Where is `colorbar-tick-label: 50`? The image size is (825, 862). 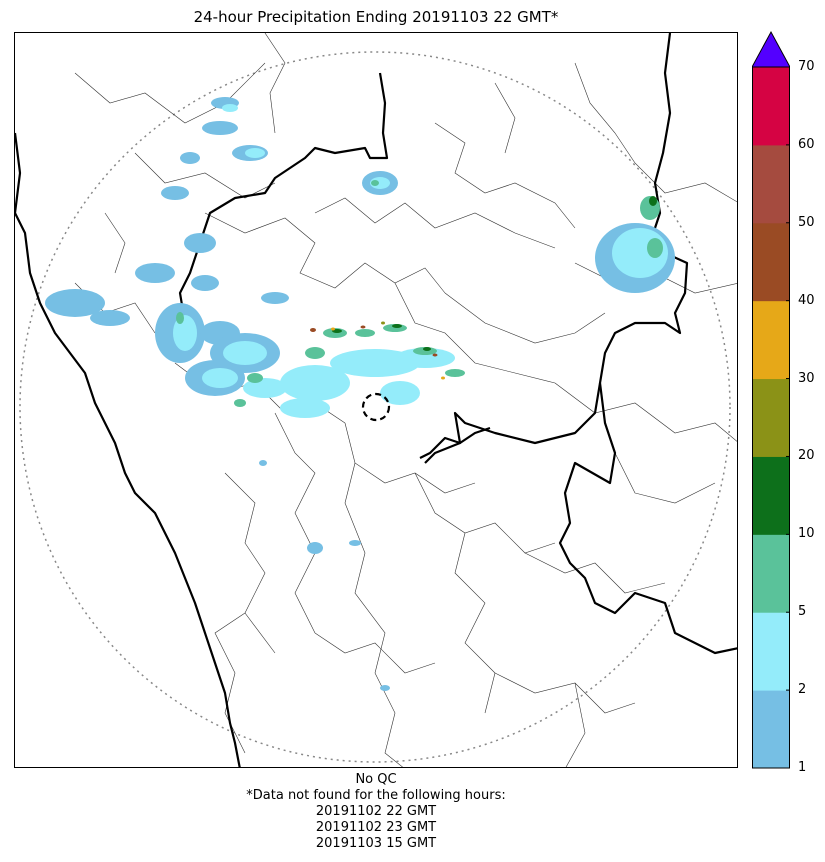
colorbar-tick-label: 50 is located at coordinates (806, 222).